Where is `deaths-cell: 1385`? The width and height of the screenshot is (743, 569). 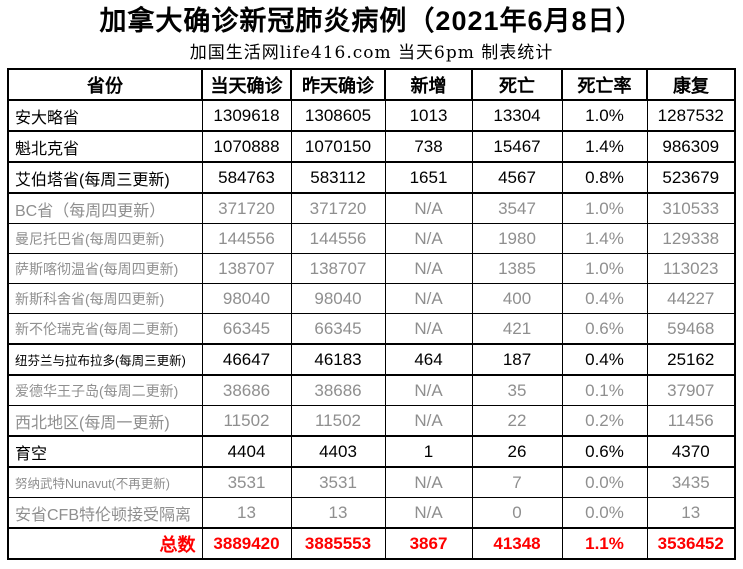
deaths-cell: 1385 is located at coordinates (517, 268).